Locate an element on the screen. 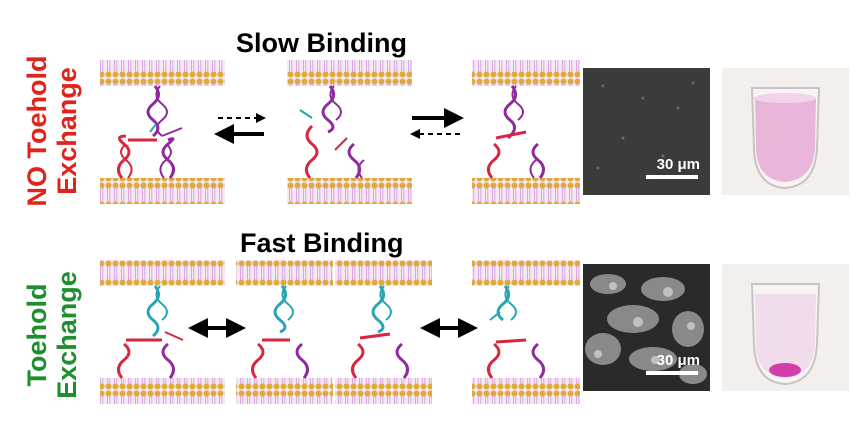  micrograph-no-toehold: 30 μm is located at coordinates (646, 131).